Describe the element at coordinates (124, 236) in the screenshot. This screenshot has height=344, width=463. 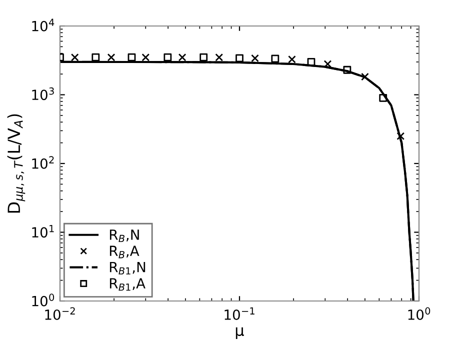
I see `legend-label: R$_{B}$,N` at that location.